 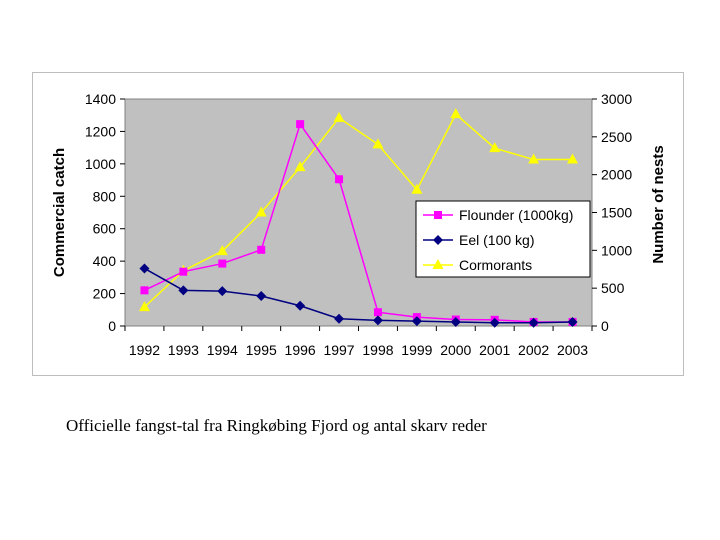 I want to click on left-axis-tick-label: 800, so click(x=105, y=196).